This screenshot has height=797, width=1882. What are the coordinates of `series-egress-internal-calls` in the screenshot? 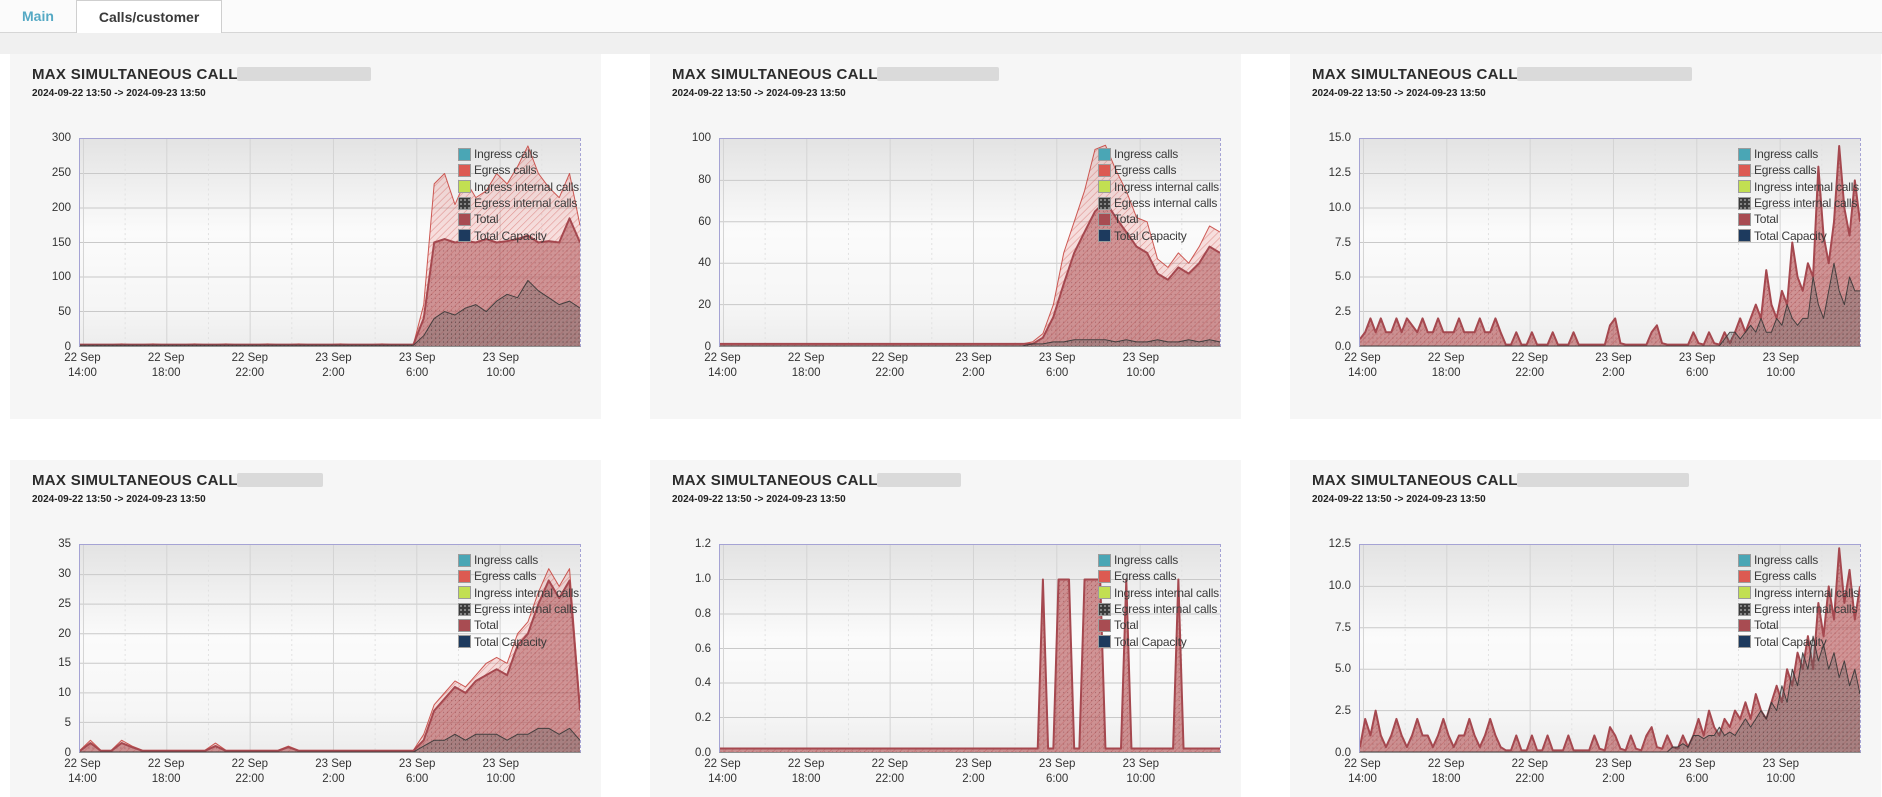 It's located at (1610, 304).